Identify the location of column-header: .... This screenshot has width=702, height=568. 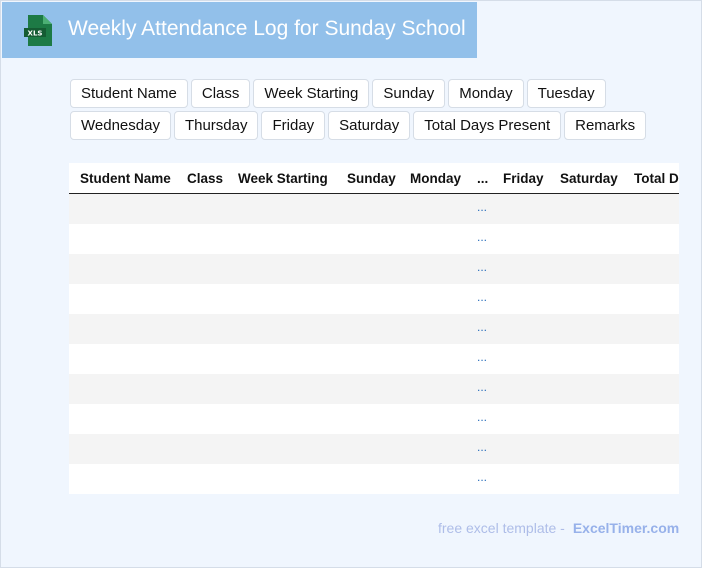
(483, 178).